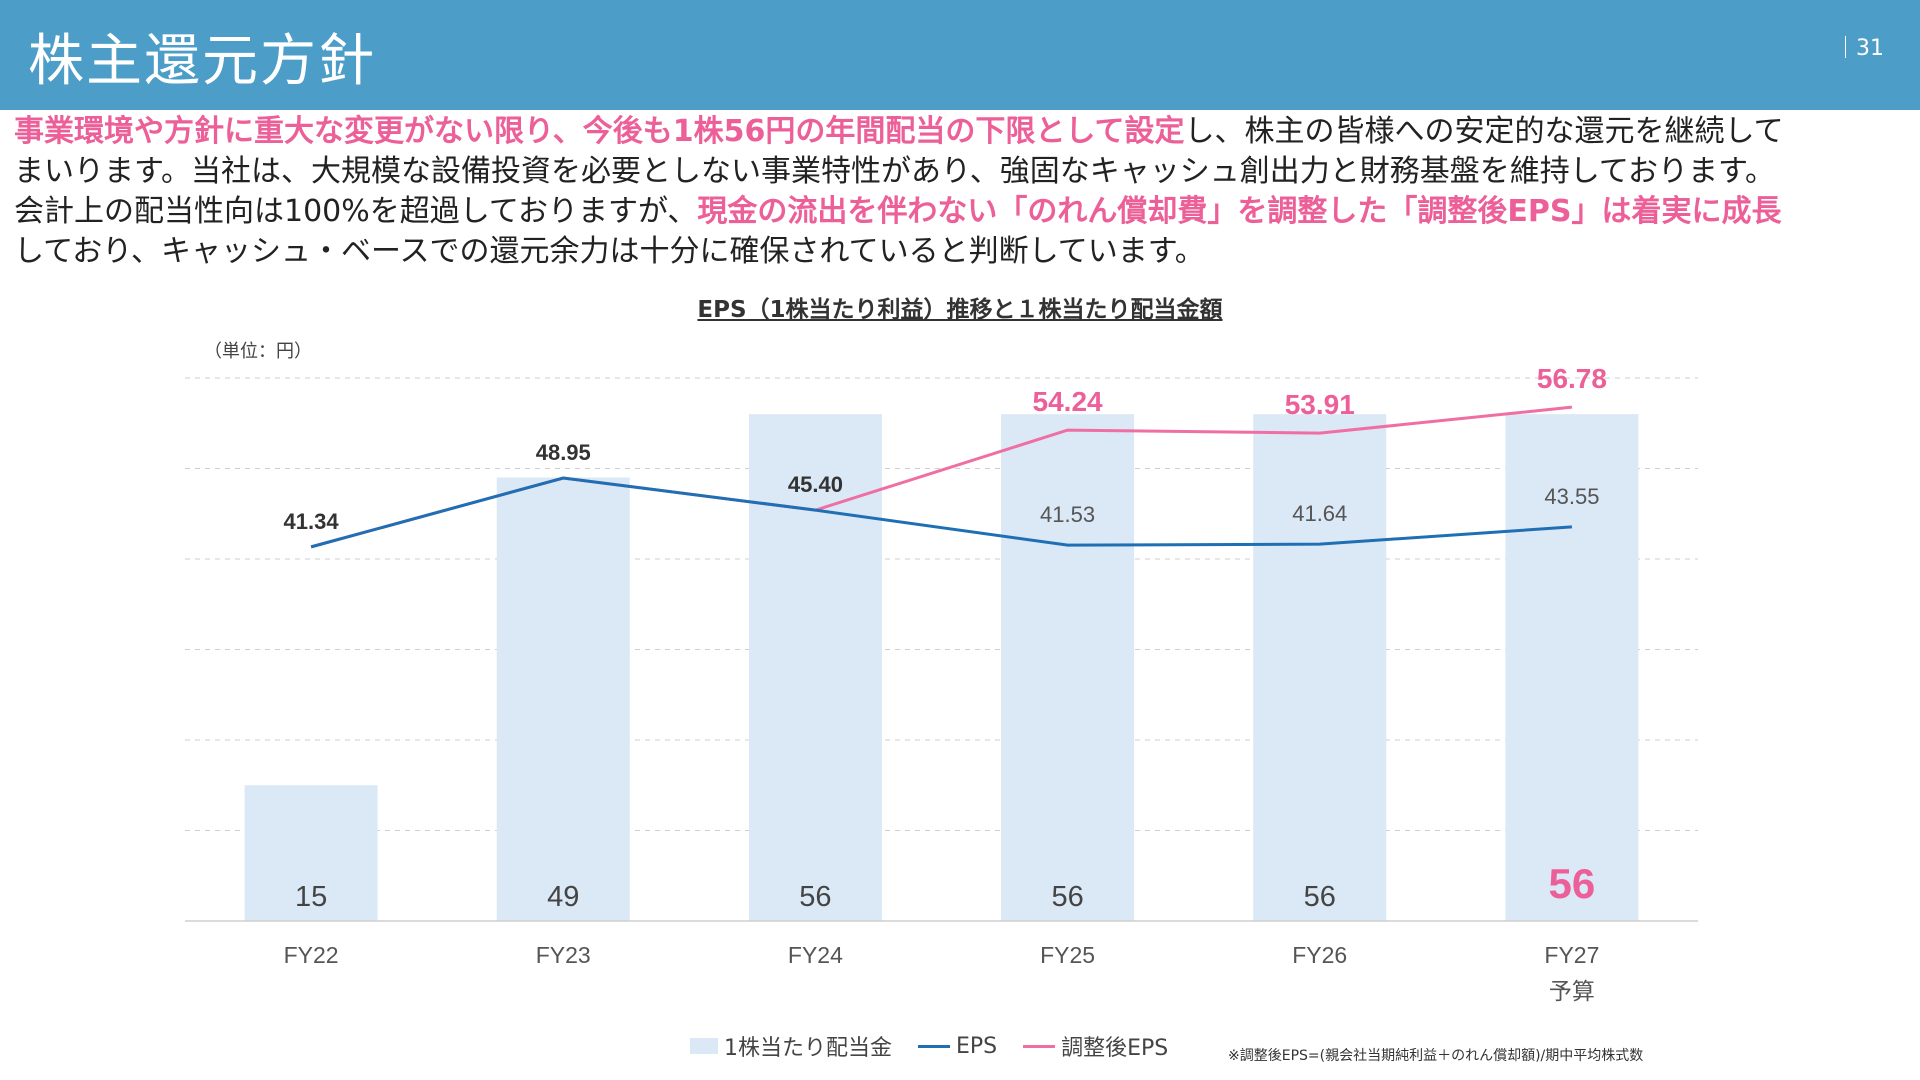 The image size is (1920, 1080). What do you see at coordinates (977, 1046) in the screenshot?
I see `legend-label-eps: EPS` at bounding box center [977, 1046].